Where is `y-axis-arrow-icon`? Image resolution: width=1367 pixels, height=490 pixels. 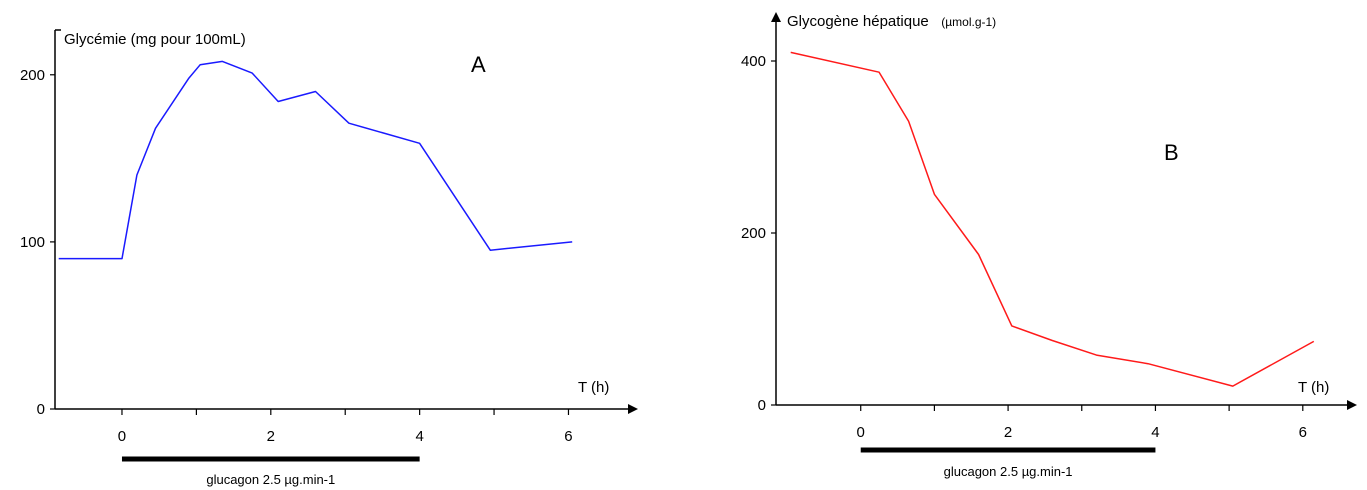
y-axis-arrow-icon is located at coordinates (776, 17).